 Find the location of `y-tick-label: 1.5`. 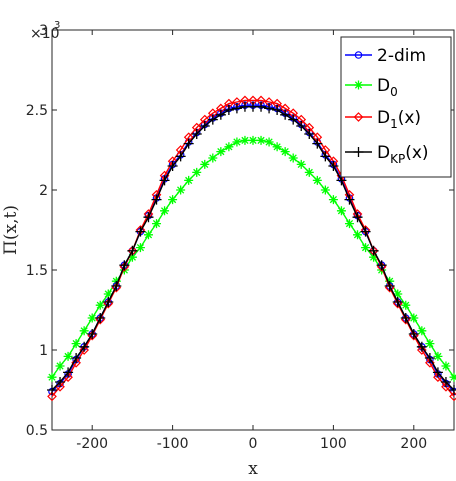

y-tick-label: 1.5 is located at coordinates (37, 271).